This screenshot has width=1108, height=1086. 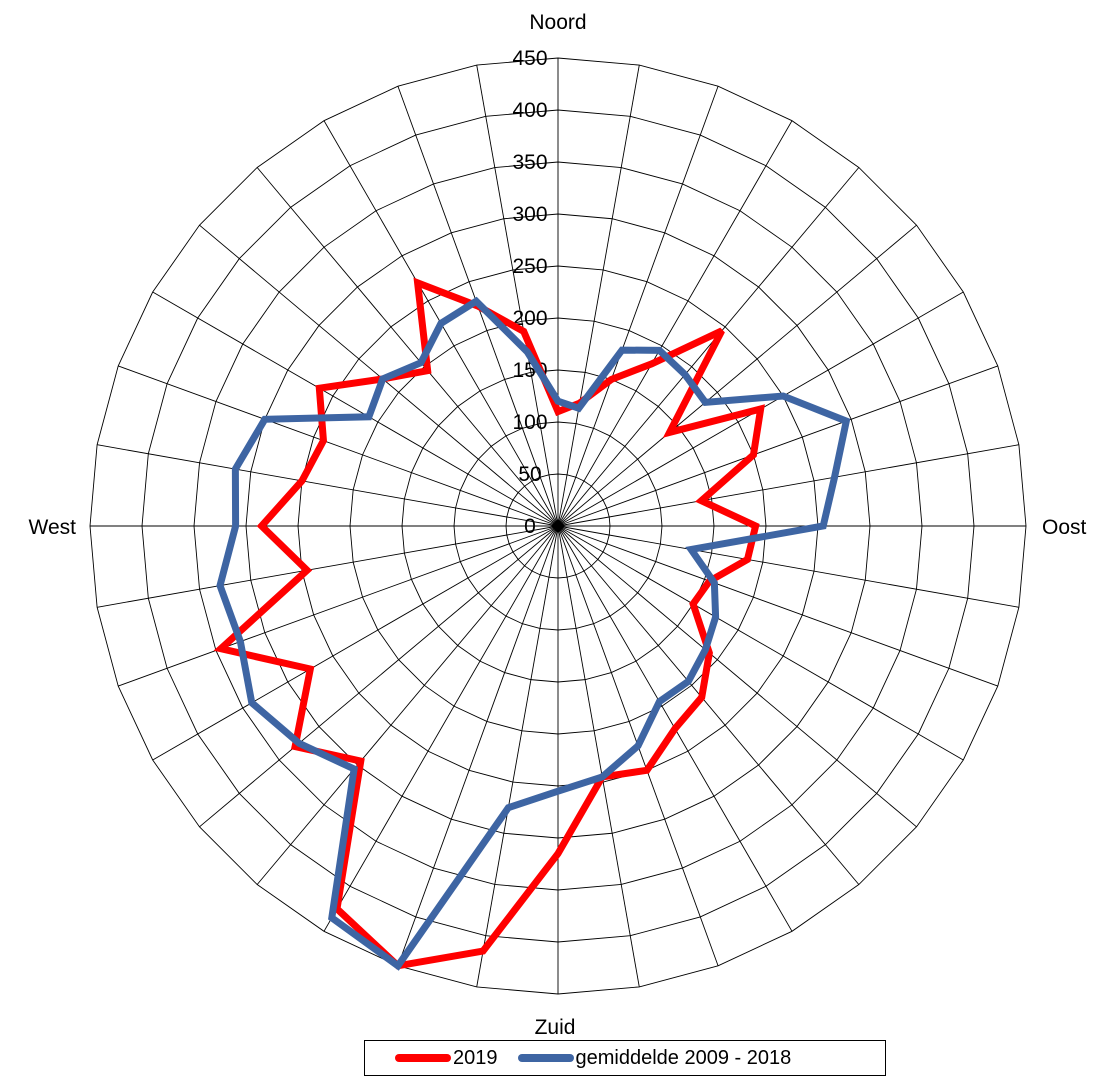 What do you see at coordinates (555, 1027) in the screenshot?
I see `direction-label-south: Zuid` at bounding box center [555, 1027].